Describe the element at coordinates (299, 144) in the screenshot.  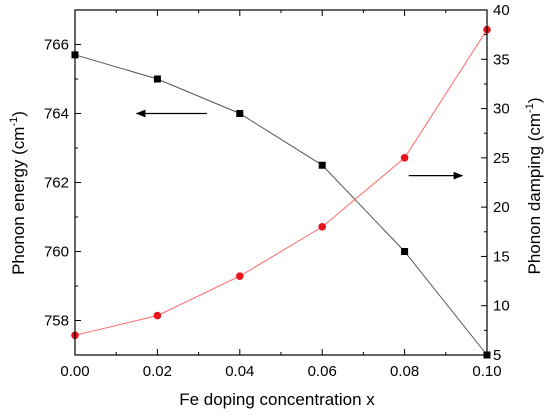
I see `annotation-layer` at that location.